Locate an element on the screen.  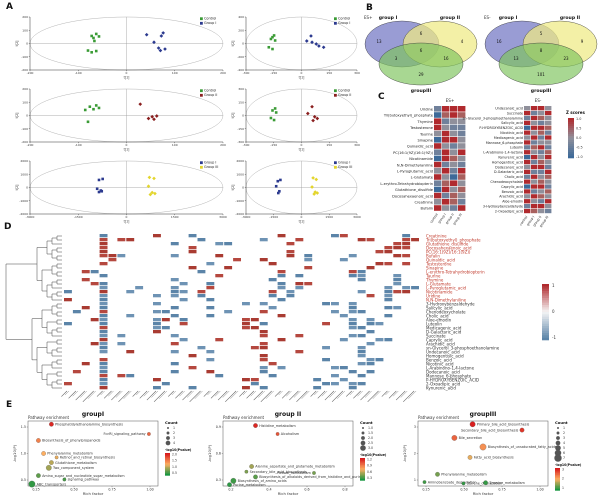
svg-text: -200 is located at coordinates (30, 145).